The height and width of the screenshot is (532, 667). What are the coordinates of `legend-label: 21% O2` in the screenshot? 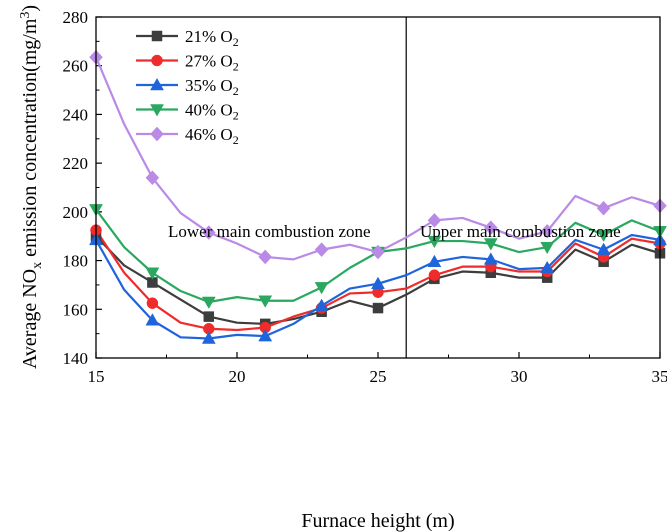 It's located at (212, 38).